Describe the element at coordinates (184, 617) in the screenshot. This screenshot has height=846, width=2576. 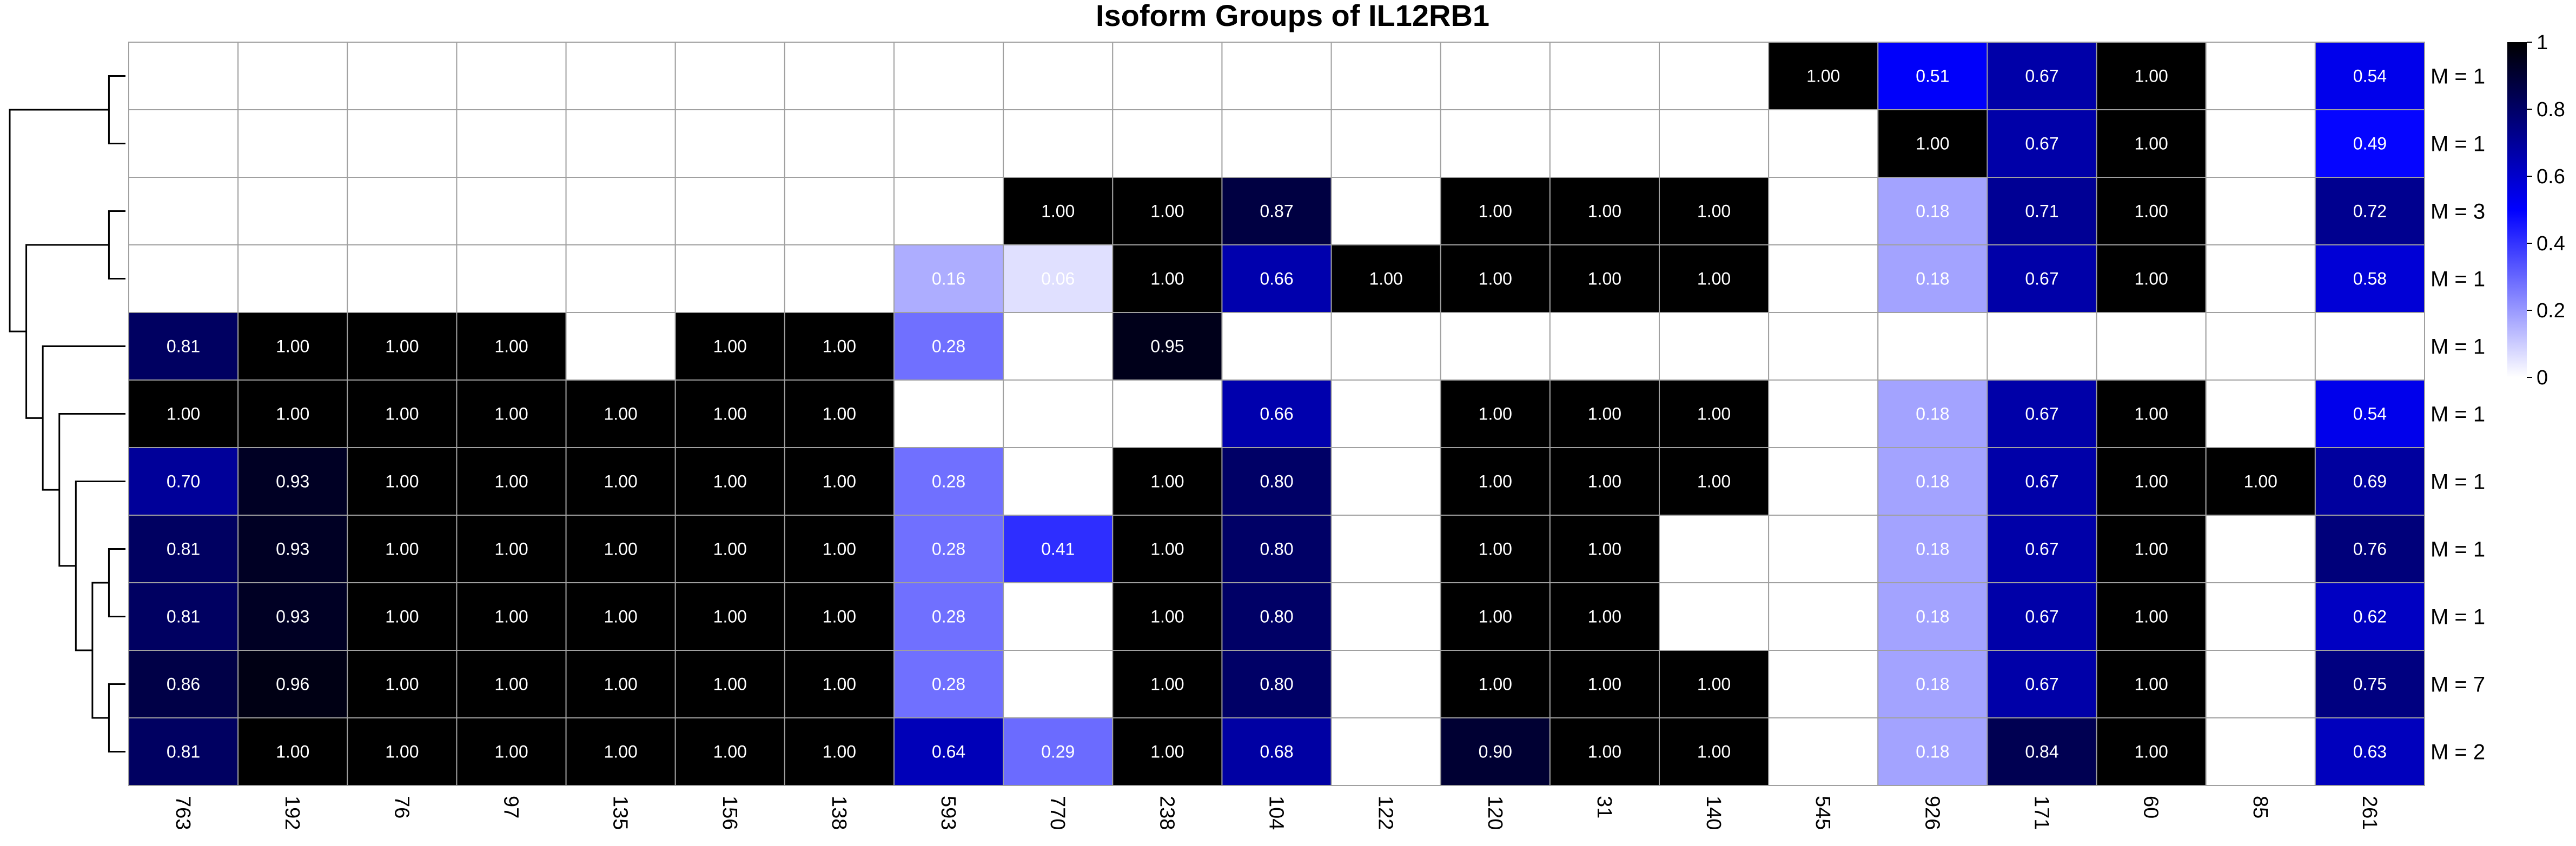
I see `cell-value-label: 0.81` at that location.